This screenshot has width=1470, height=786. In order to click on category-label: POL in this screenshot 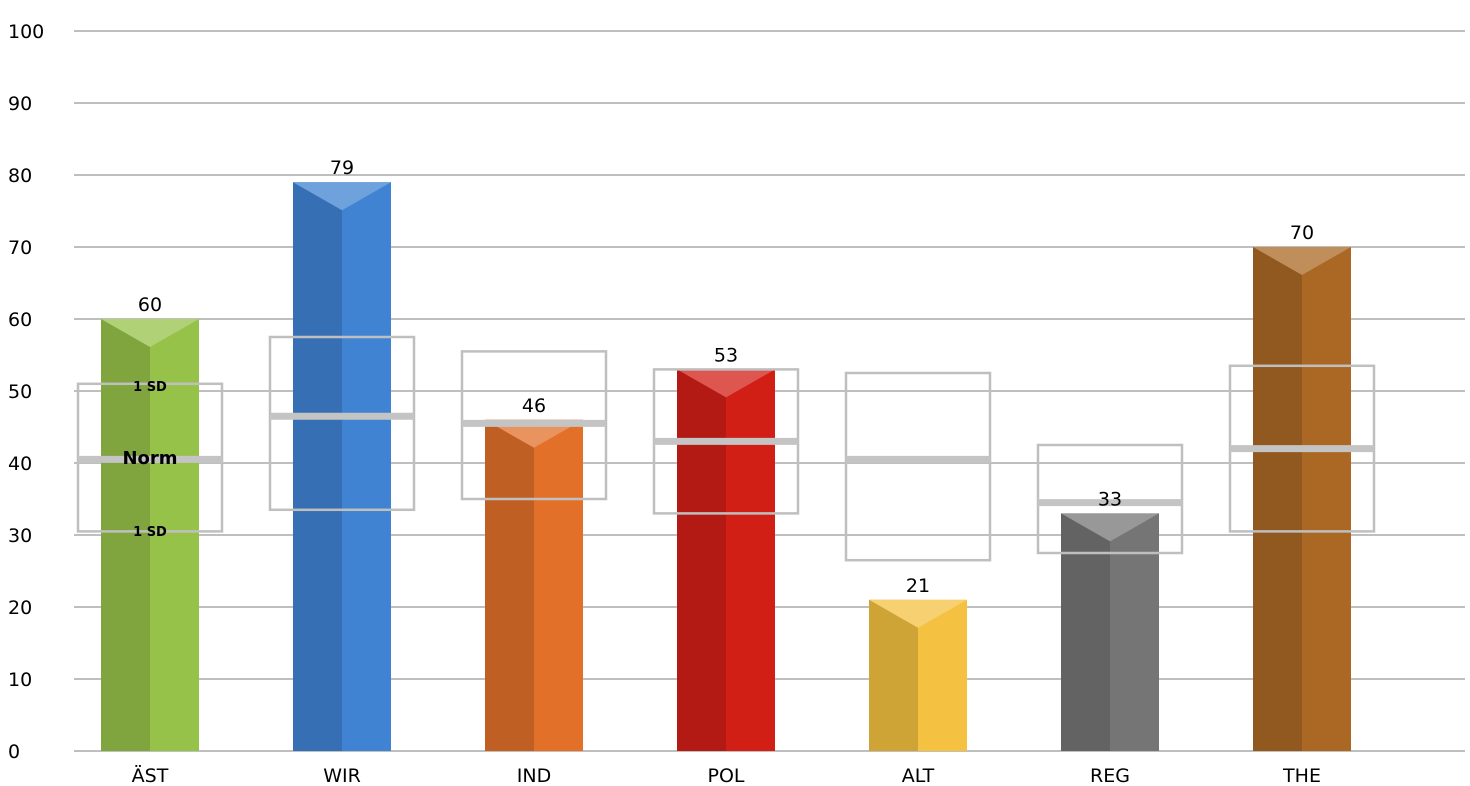, I will do `click(726, 775)`.